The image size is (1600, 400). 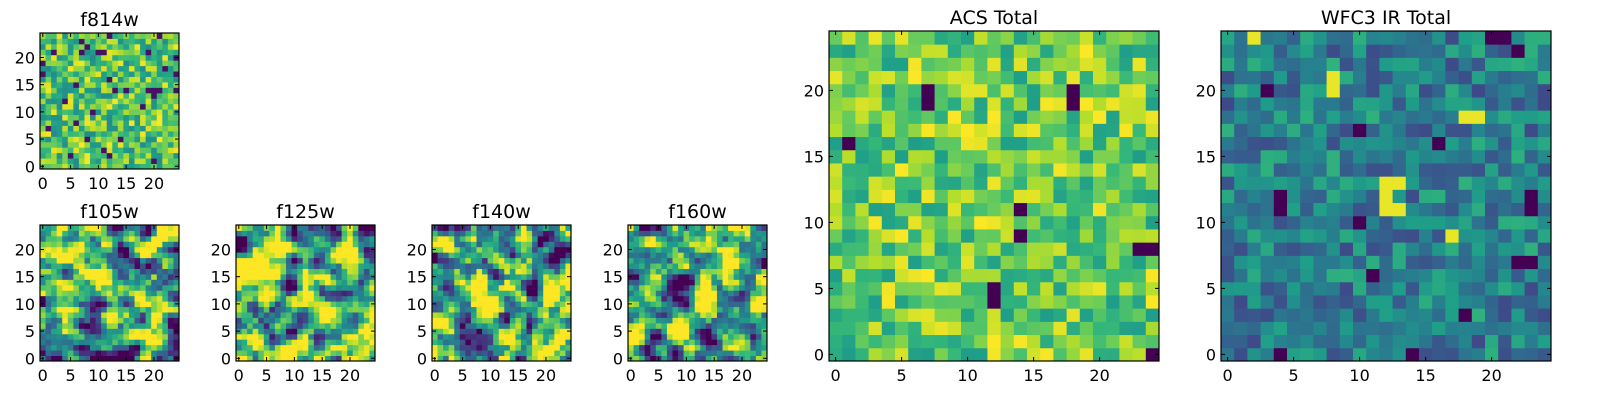 What do you see at coordinates (25, 57) in the screenshot?
I see `y-tick-label: 20` at bounding box center [25, 57].